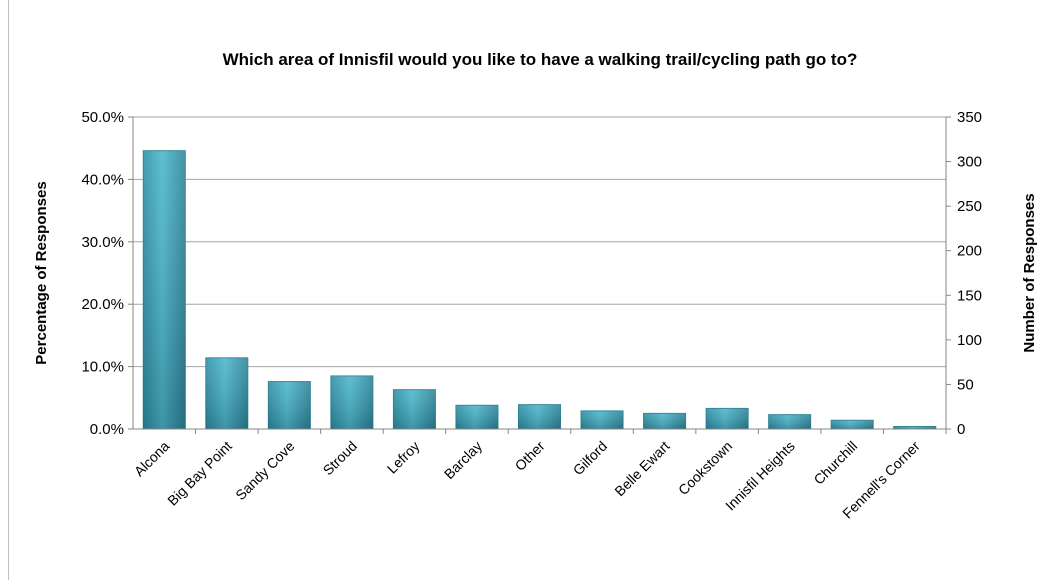 The height and width of the screenshot is (585, 1049). What do you see at coordinates (969, 162) in the screenshot?
I see `y2-tick-label: 300` at bounding box center [969, 162].